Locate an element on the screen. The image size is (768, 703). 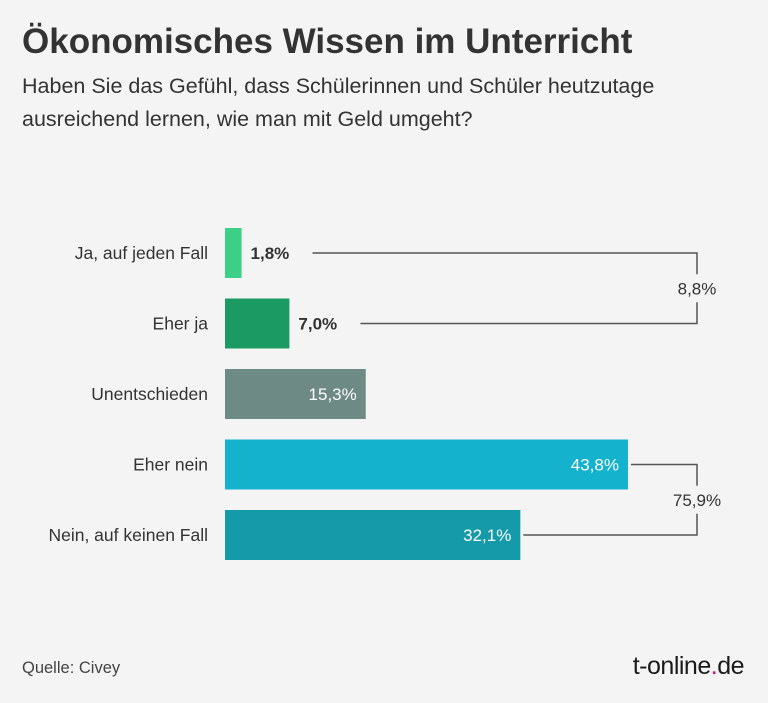
value-label-3: 43,8% is located at coordinates (595, 465).